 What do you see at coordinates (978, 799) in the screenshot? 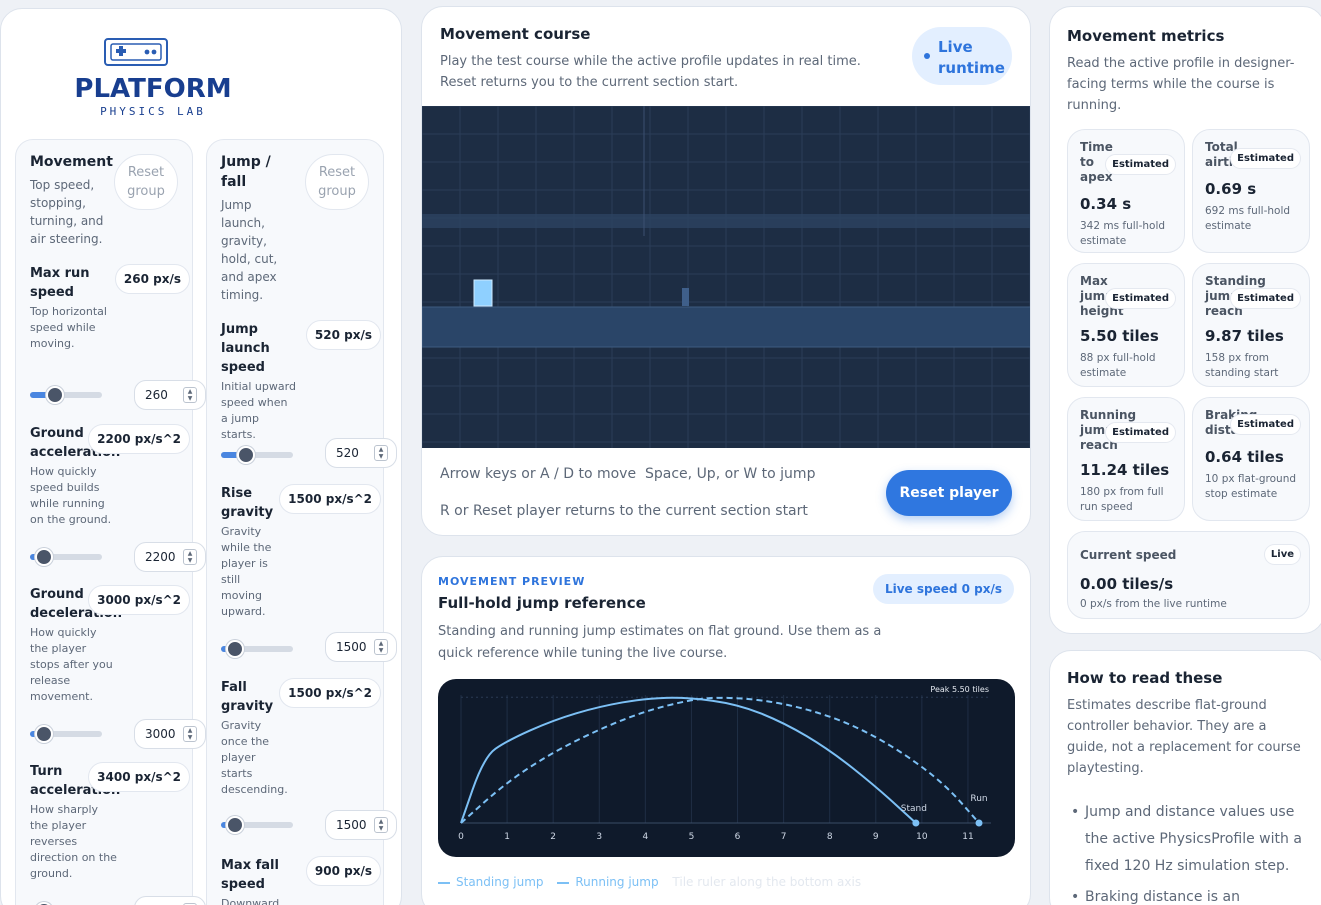
I see `series-label: Run` at bounding box center [978, 799].